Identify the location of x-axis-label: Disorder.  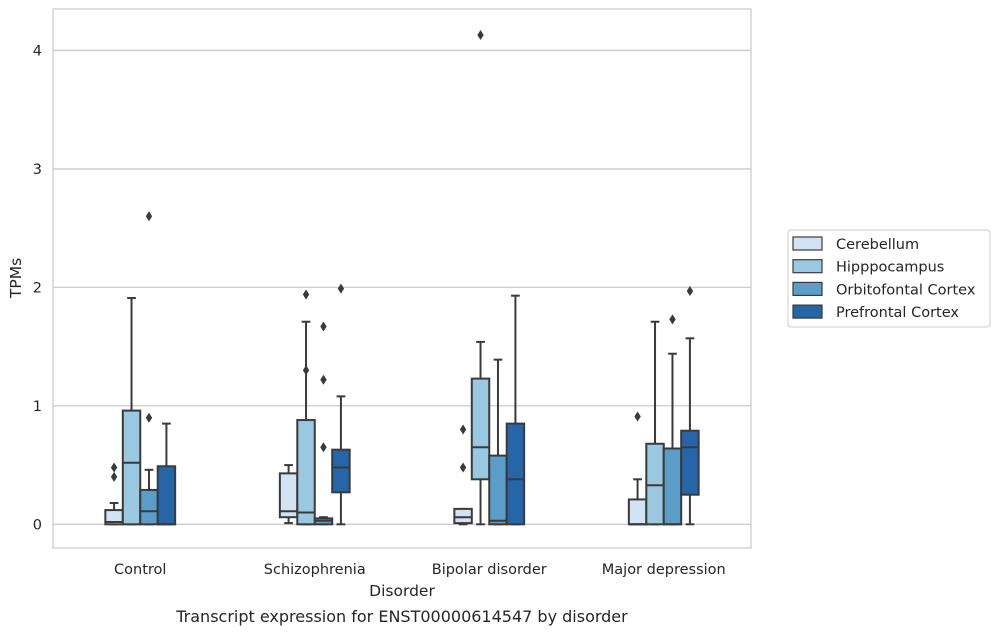
(402, 591).